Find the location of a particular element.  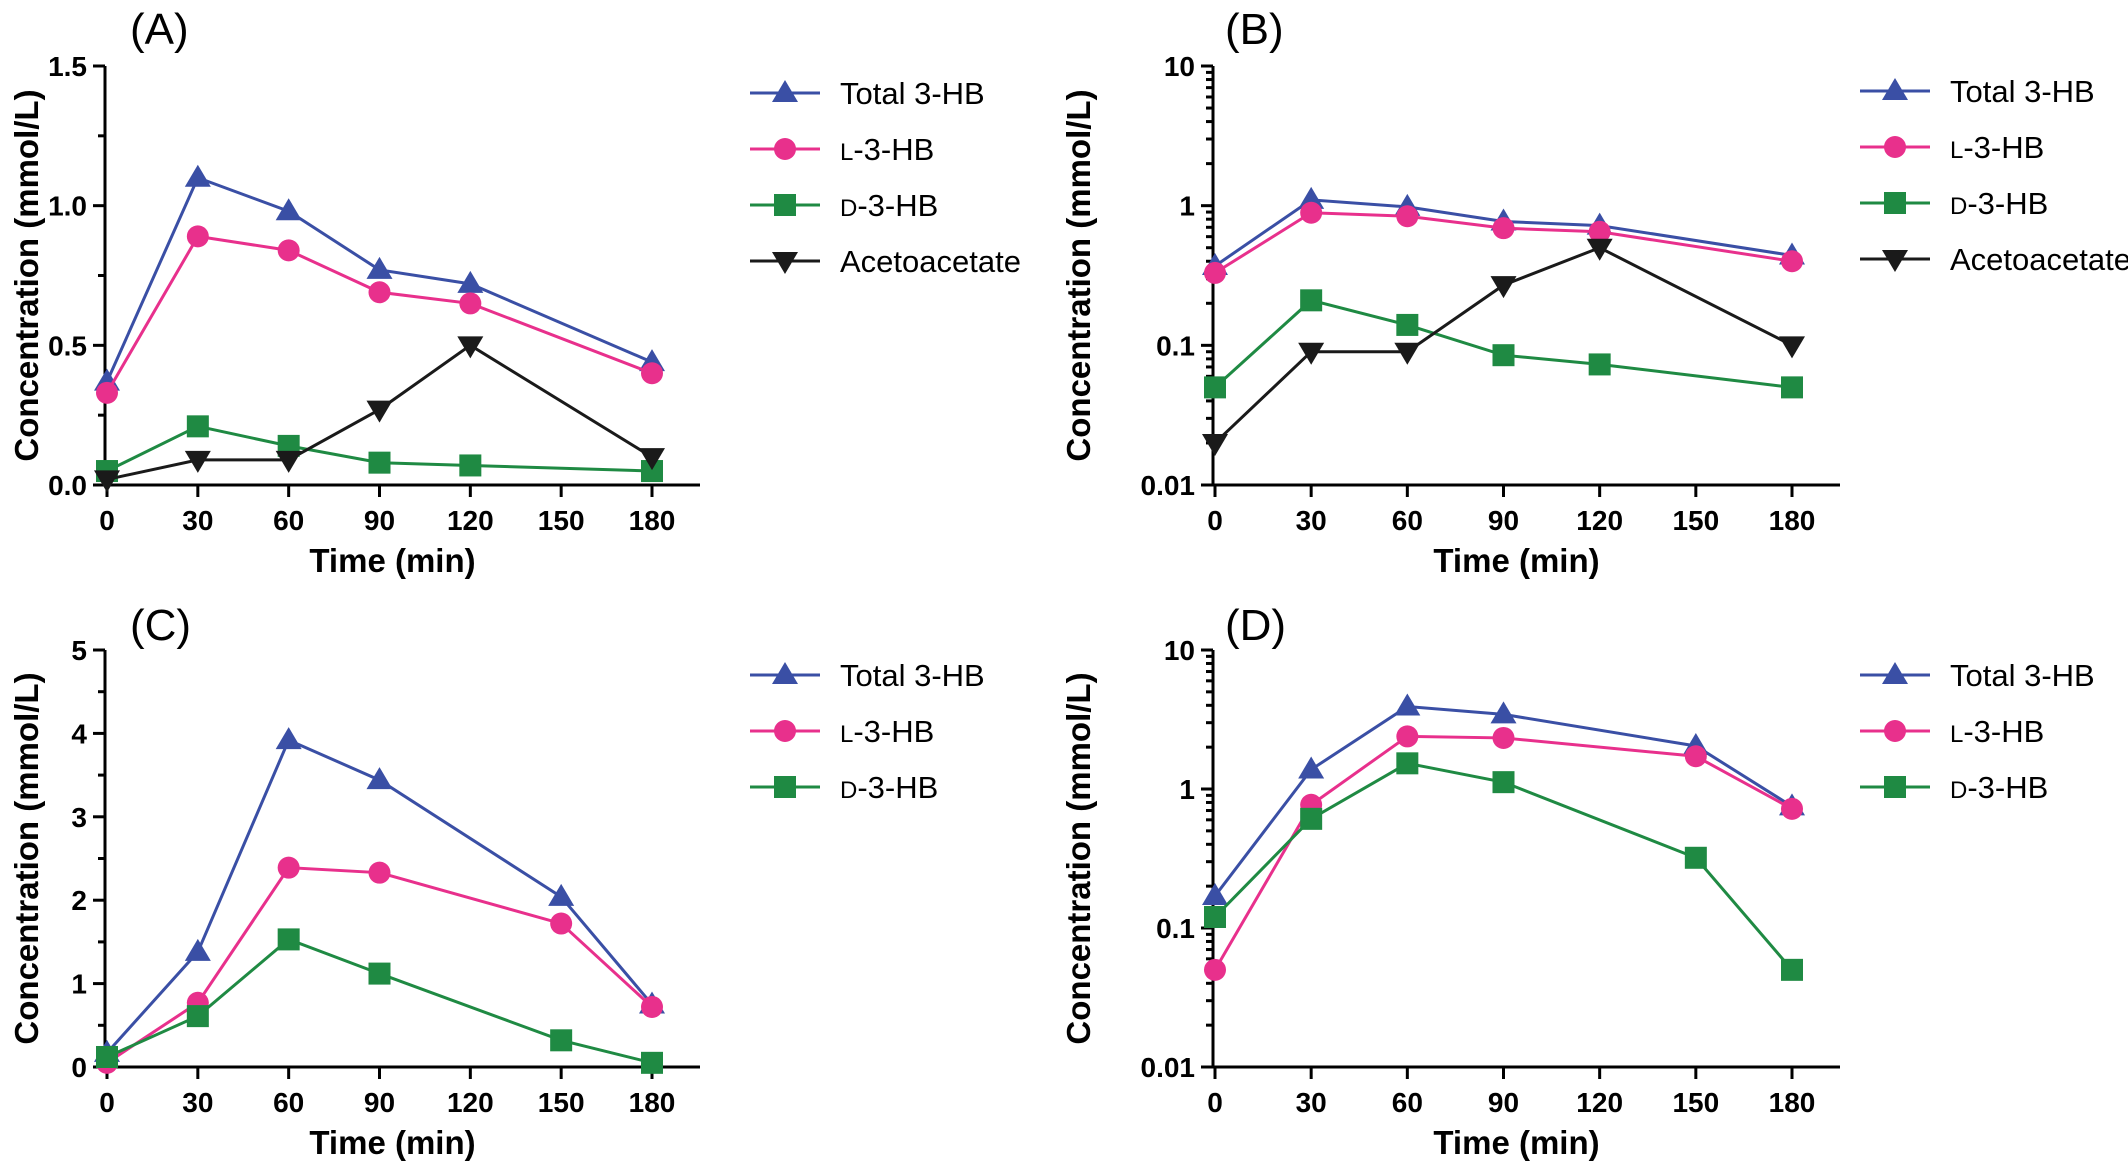

y-tick-label: 0.1 is located at coordinates (1175, 928).